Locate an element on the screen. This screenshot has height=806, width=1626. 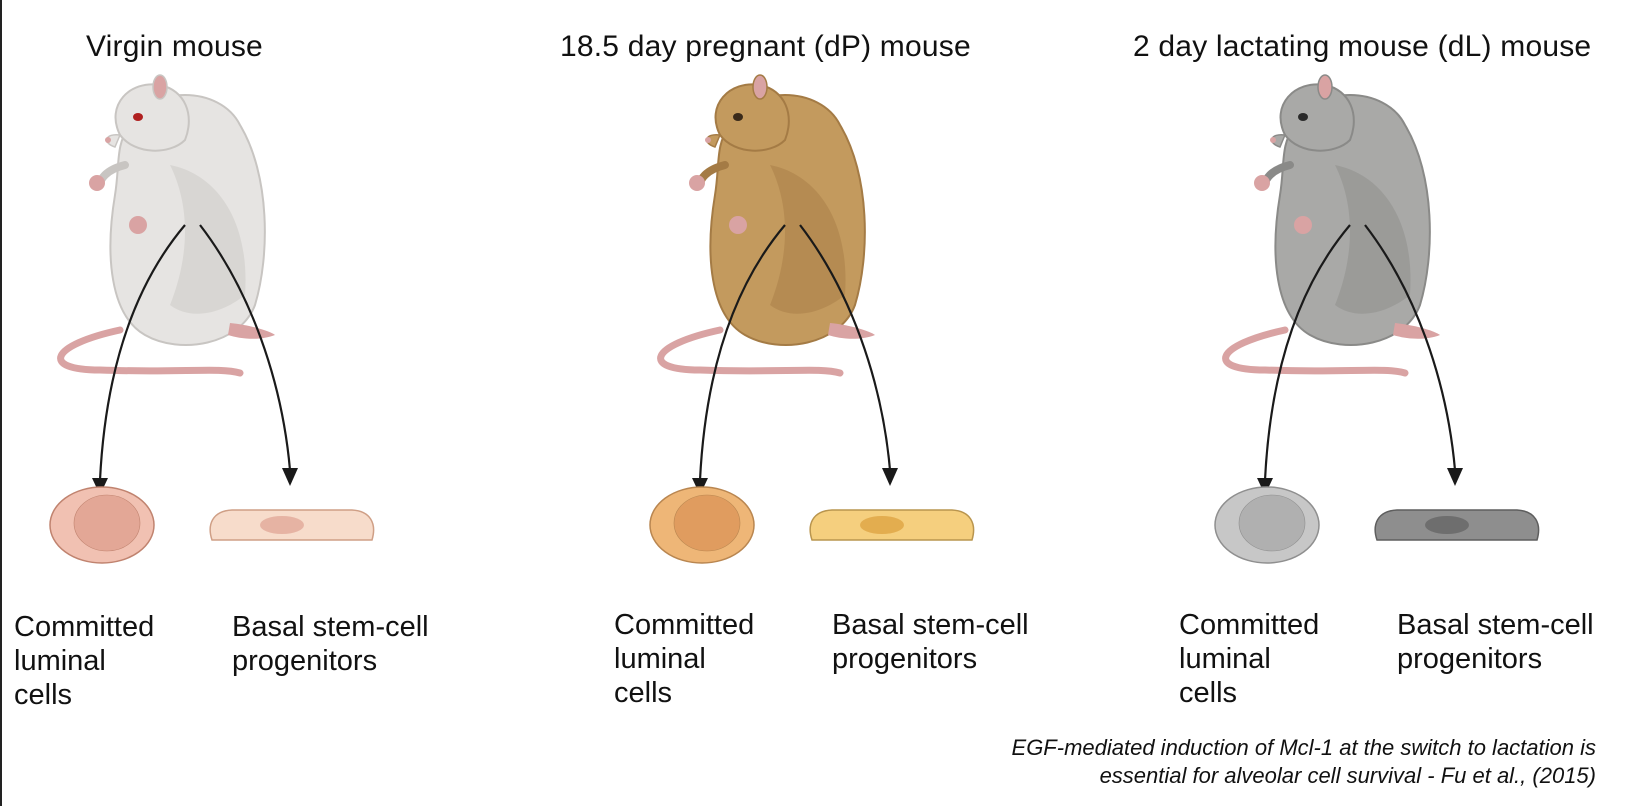
panel-title: 18.5 day pregnant (dP) mouse is located at coordinates (765, 46).